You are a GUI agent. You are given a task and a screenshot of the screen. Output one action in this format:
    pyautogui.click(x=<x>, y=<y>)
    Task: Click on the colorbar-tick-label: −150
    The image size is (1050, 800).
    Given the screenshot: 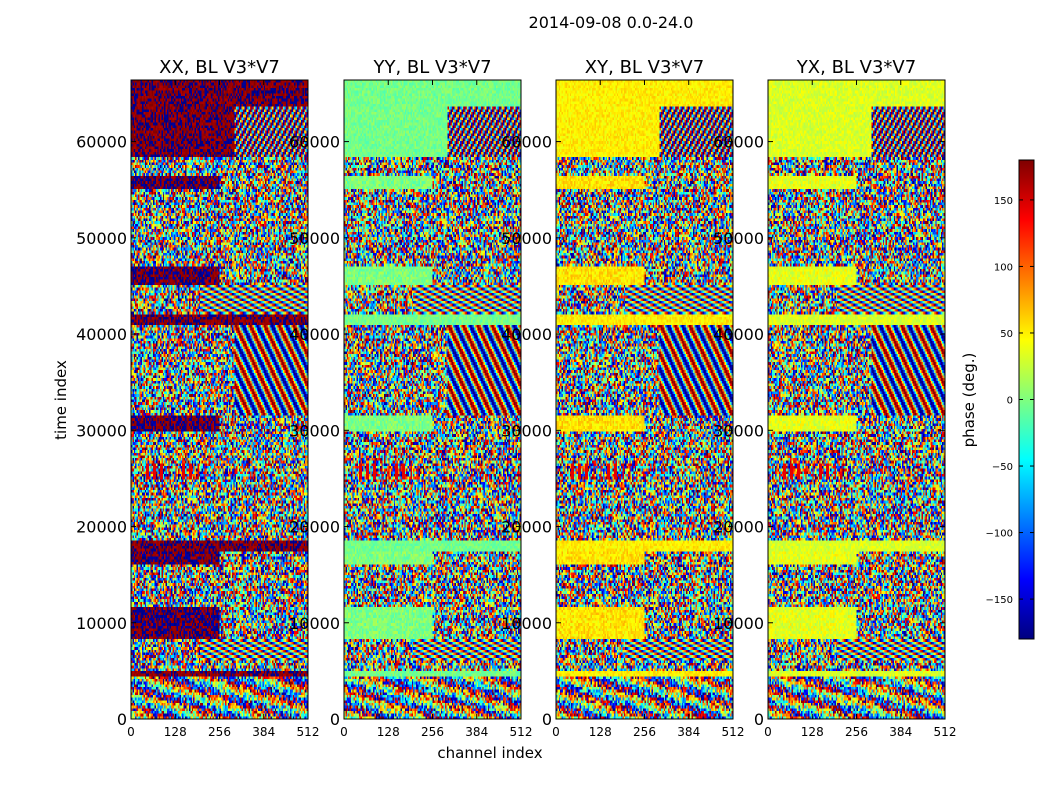 What is the action you would take?
    pyautogui.click(x=999, y=600)
    